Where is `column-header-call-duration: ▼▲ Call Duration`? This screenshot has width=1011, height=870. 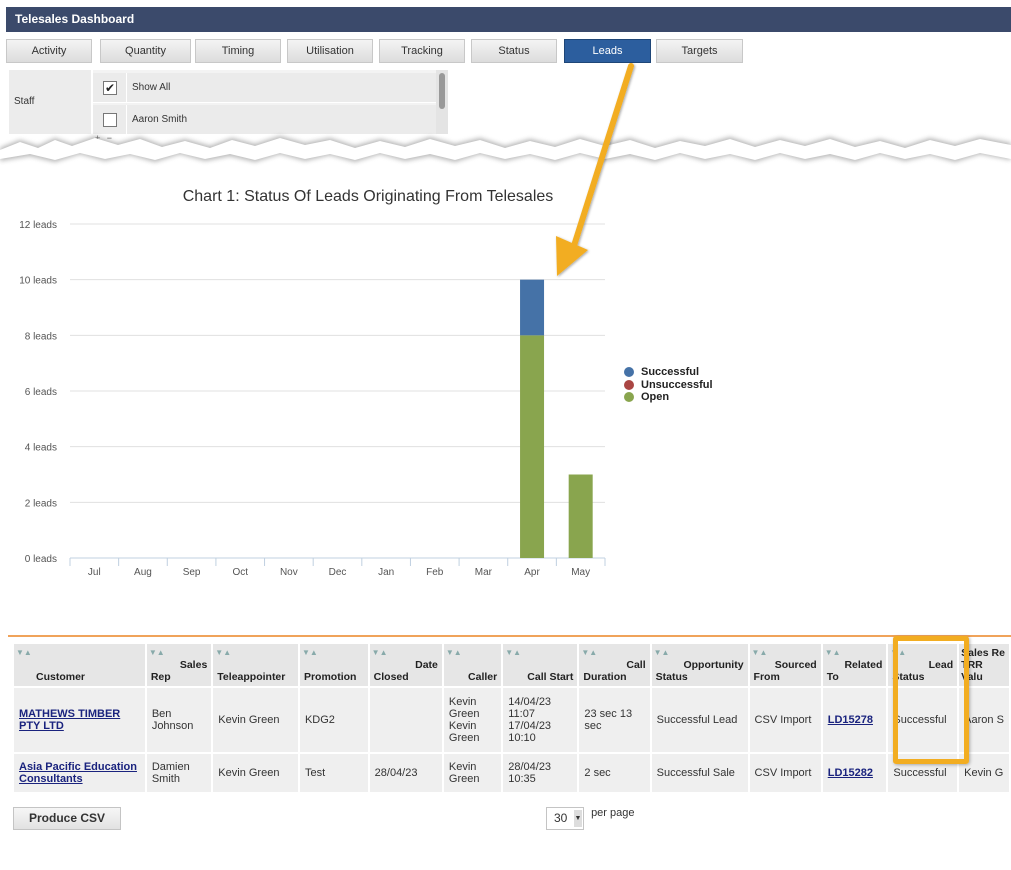
column-header-call-duration: ▼▲ Call Duration is located at coordinates (614, 665).